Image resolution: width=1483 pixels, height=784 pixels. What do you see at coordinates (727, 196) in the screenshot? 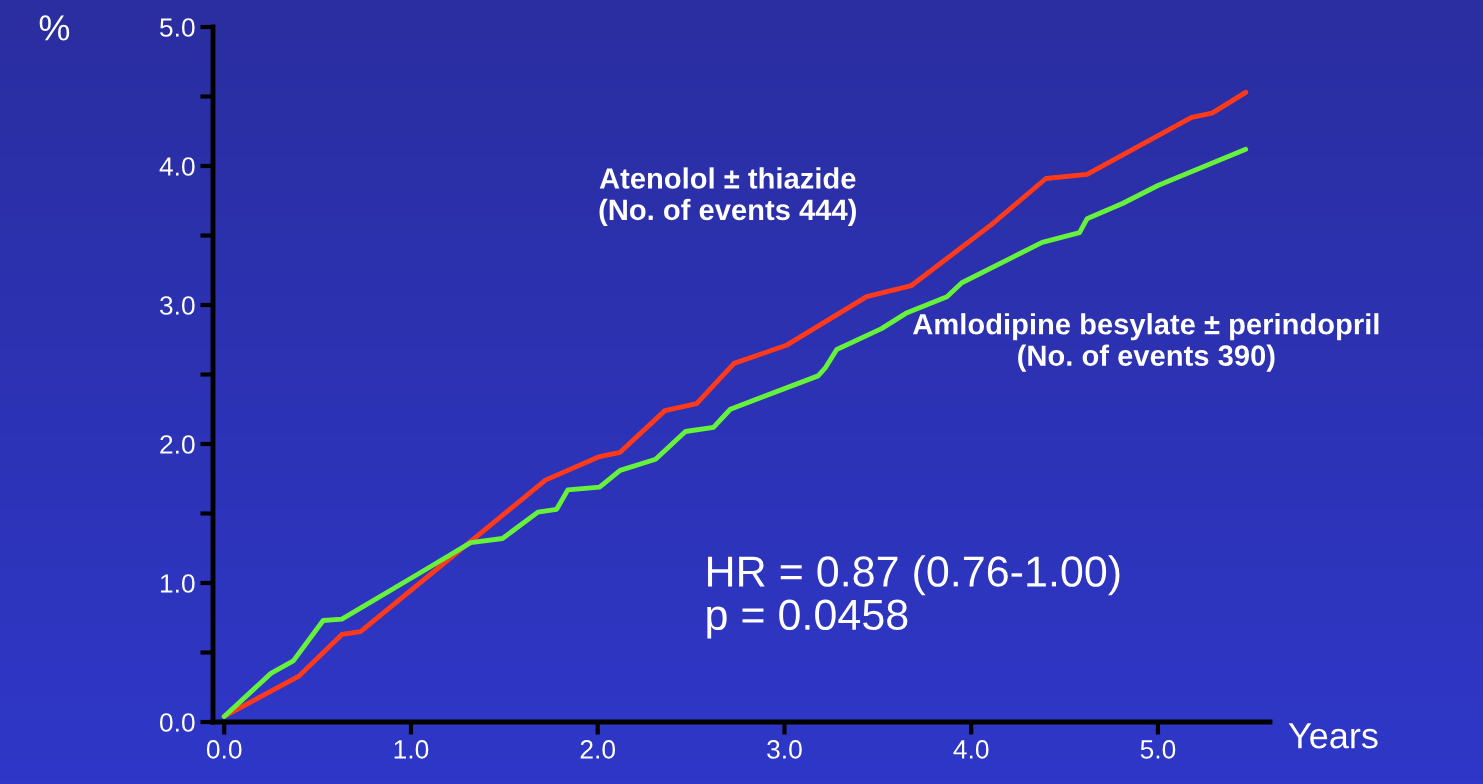
I see `text: Atenolol ± thiazide (No. of events 444)` at bounding box center [727, 196].